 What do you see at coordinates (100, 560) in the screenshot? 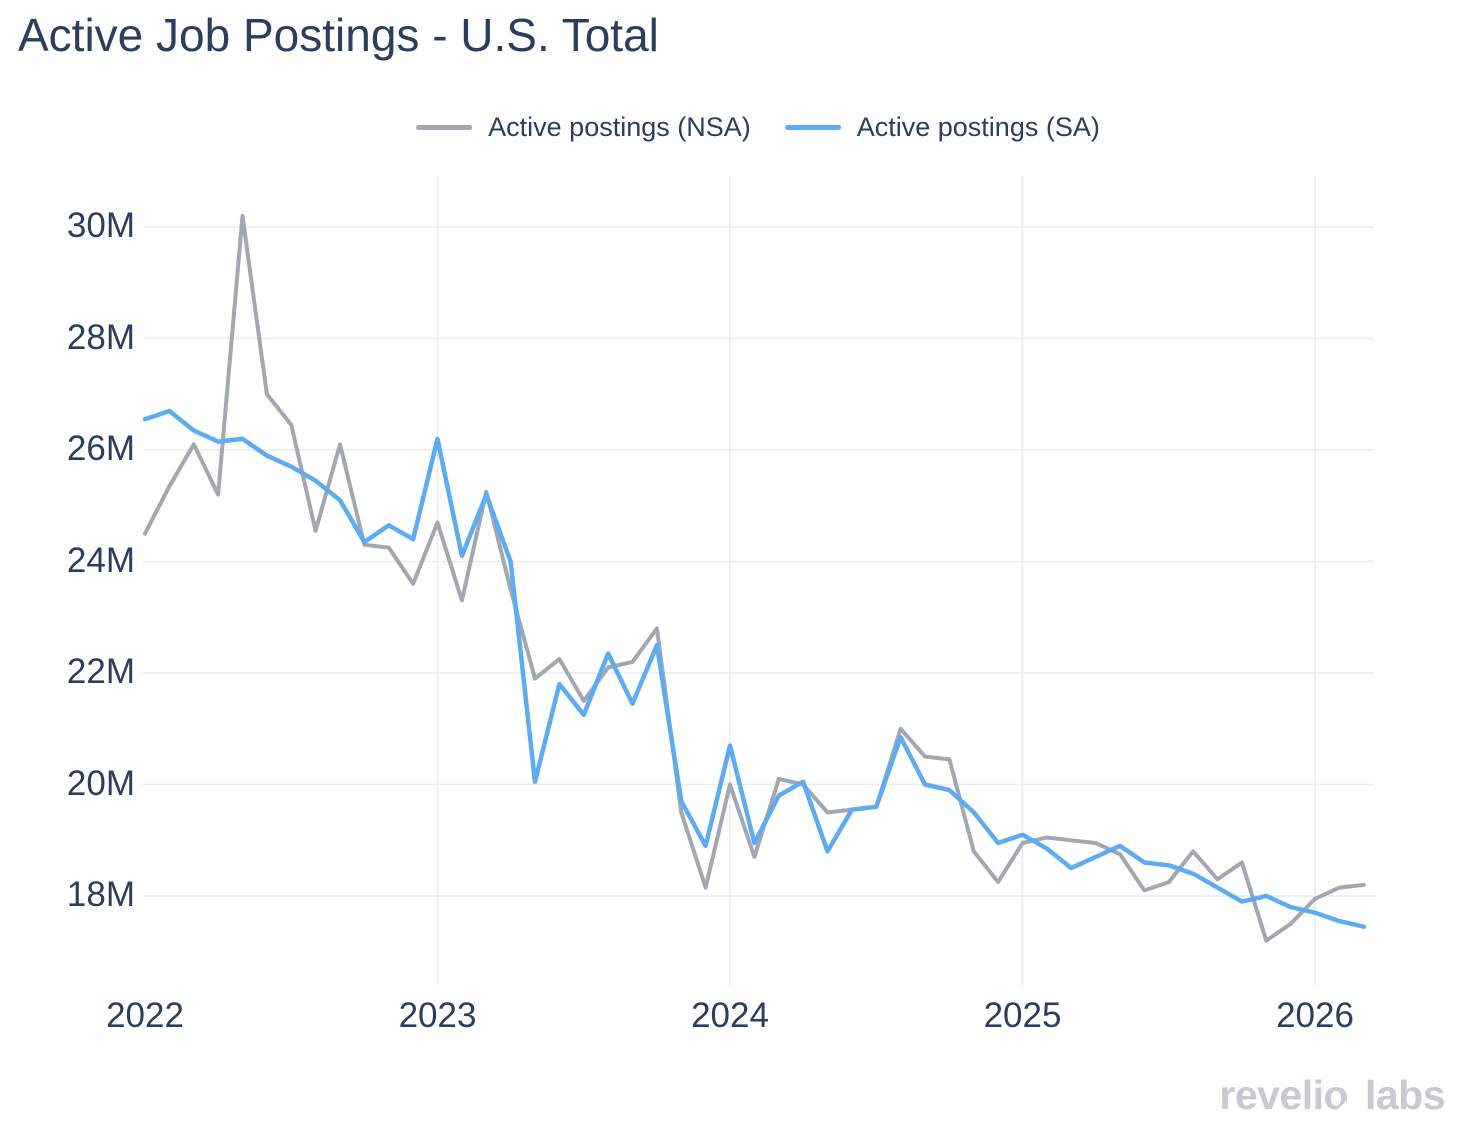
I see `y-tick-label: 24M` at bounding box center [100, 560].